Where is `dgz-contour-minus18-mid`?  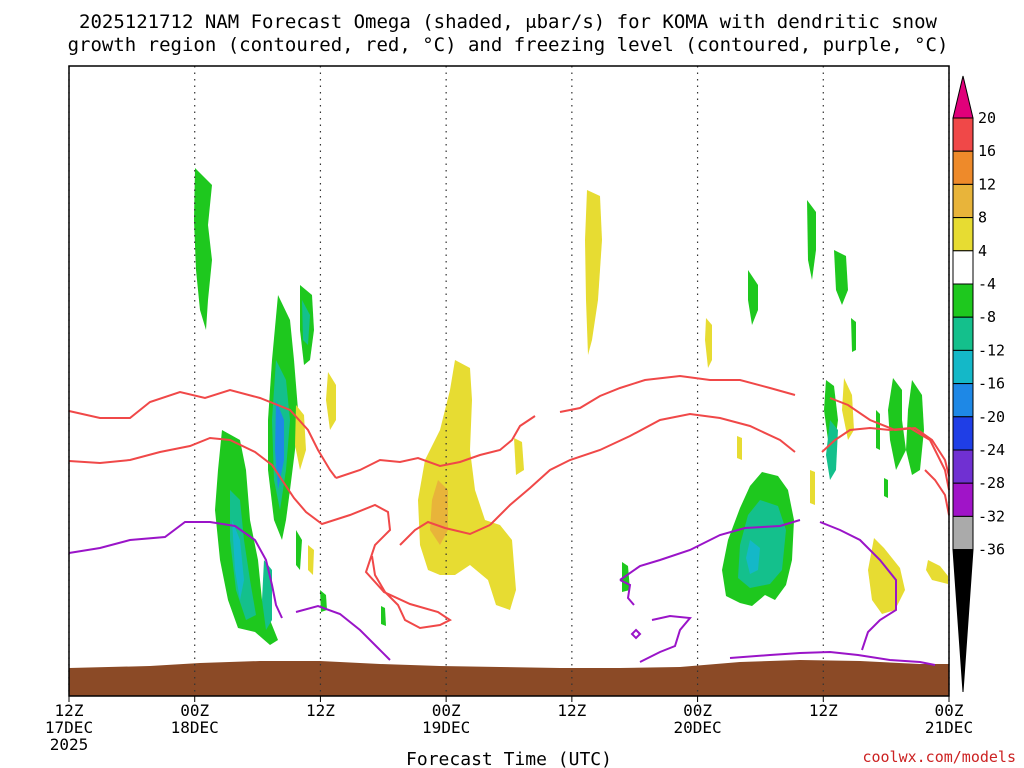
dgz-contour-minus18-mid is located at coordinates (435, 447).